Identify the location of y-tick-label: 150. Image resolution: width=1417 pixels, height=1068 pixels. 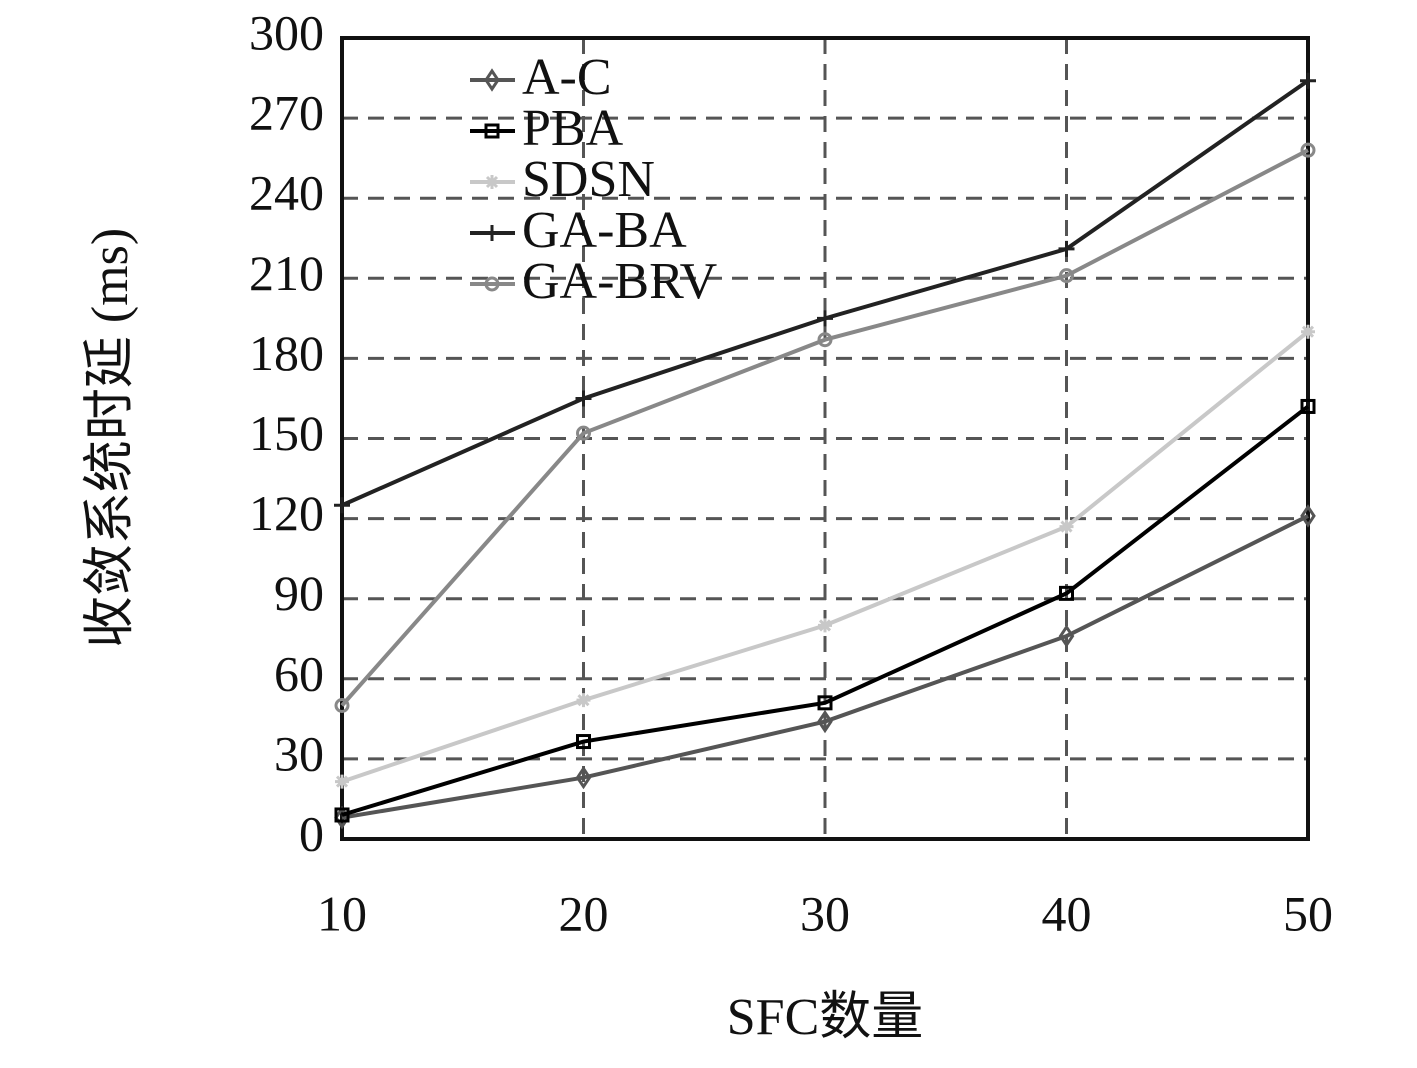
(286, 433).